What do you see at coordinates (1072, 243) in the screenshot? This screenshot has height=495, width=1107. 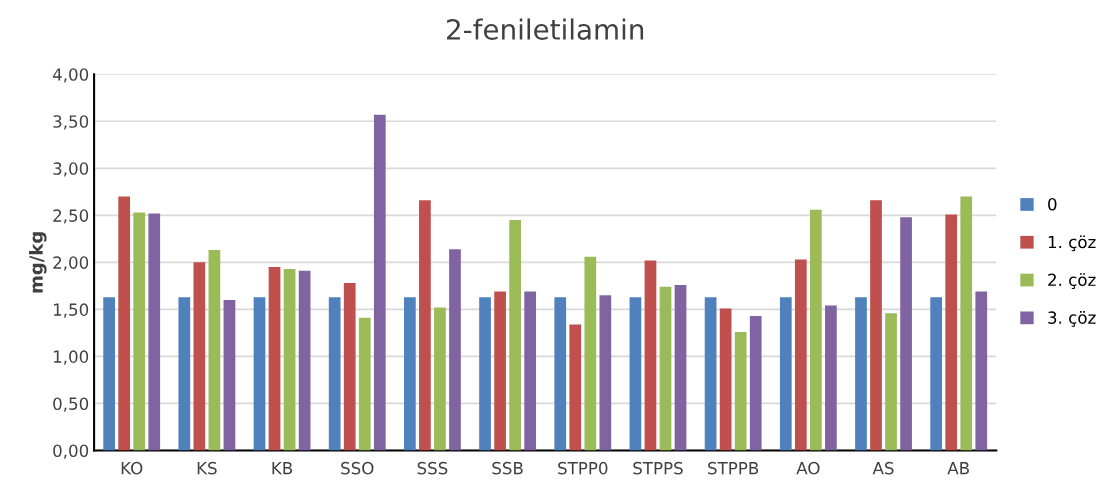 I see `legend-label: 1. çöz` at bounding box center [1072, 243].